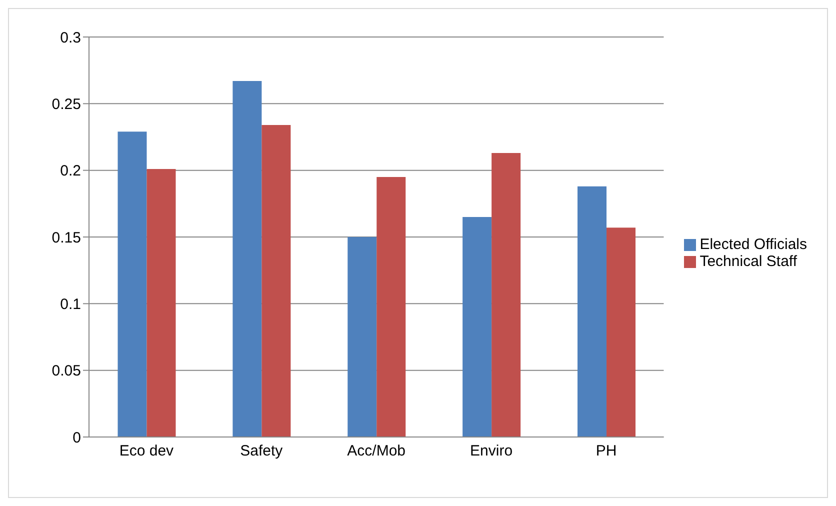 The image size is (836, 506). What do you see at coordinates (70, 171) in the screenshot?
I see `y-tick-label: 0.2` at bounding box center [70, 171].